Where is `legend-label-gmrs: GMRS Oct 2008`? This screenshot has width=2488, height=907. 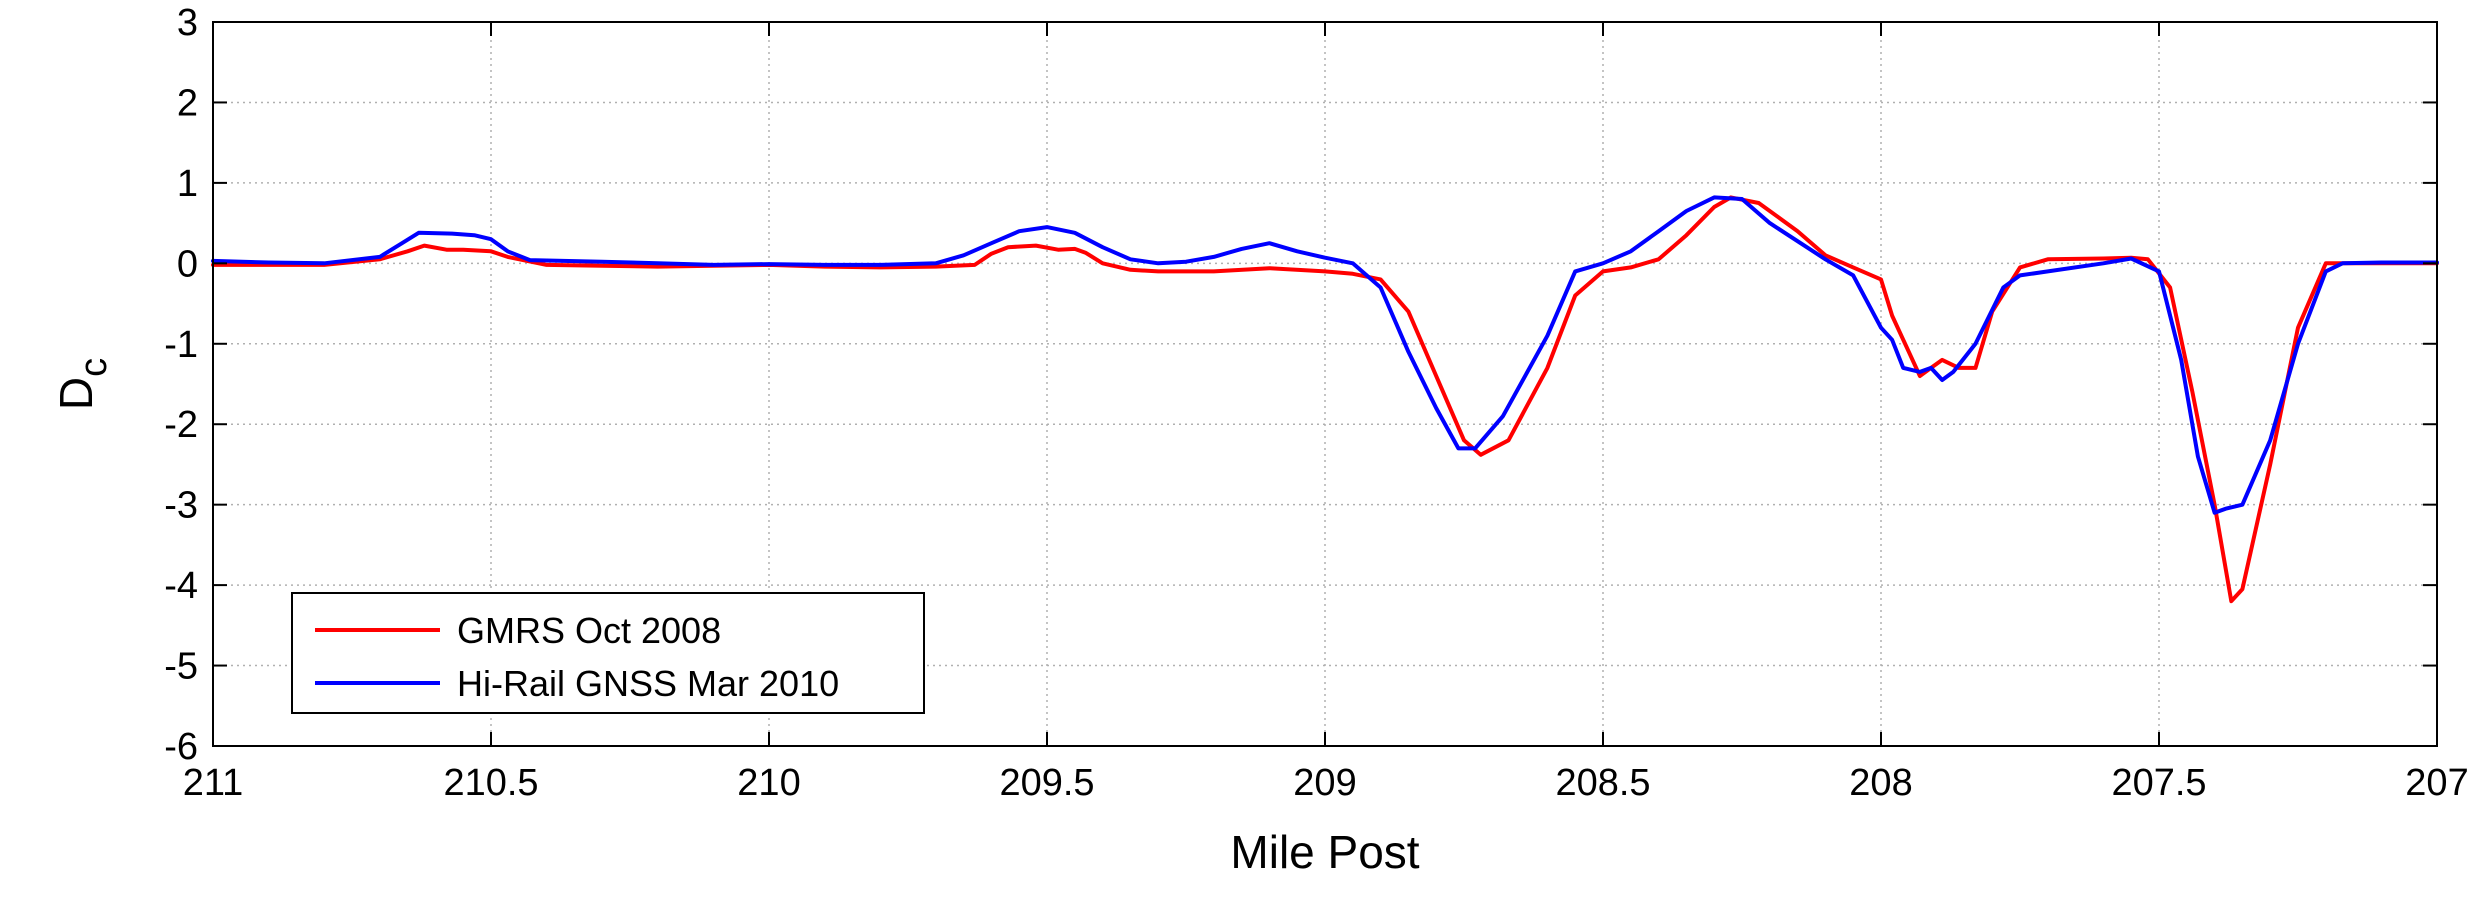 legend-label-gmrs: GMRS Oct 2008 is located at coordinates (589, 630).